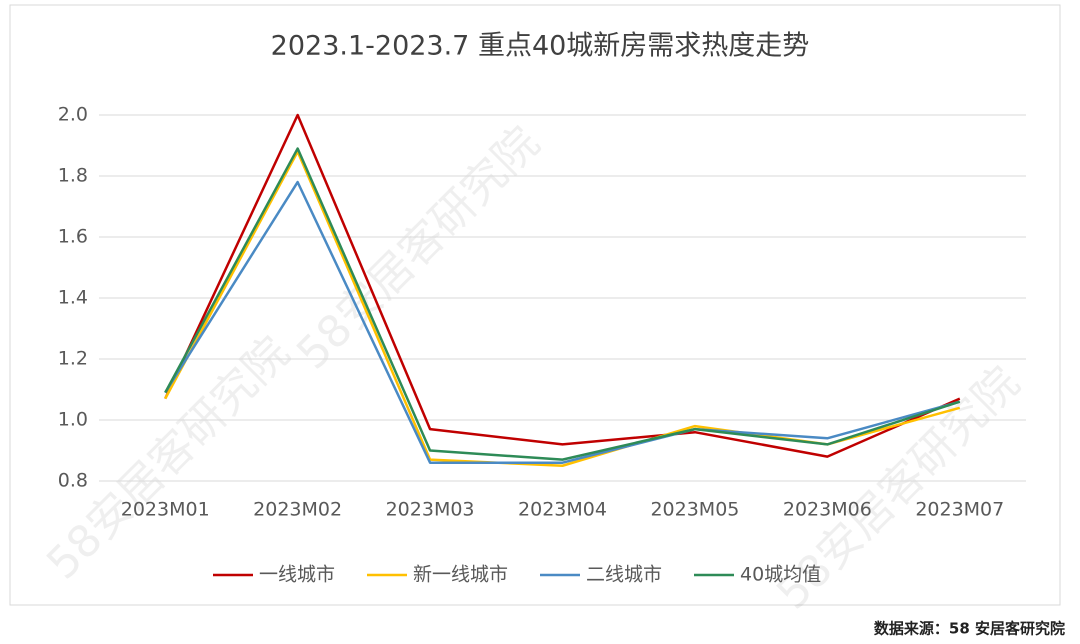 The image size is (1080, 644). I want to click on y-tick-label: 0.8, so click(73, 481).